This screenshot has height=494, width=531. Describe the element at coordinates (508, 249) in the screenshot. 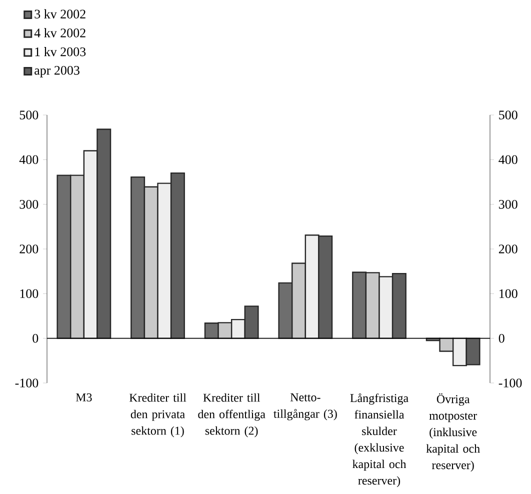

I see `y-tick-label: 200` at that location.